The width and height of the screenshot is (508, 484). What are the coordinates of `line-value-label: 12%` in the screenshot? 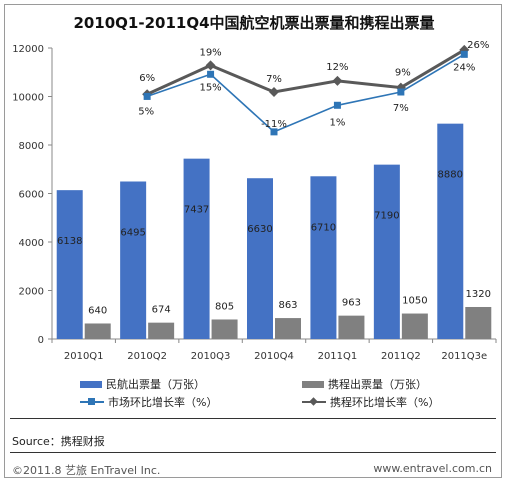 It's located at (337, 67).